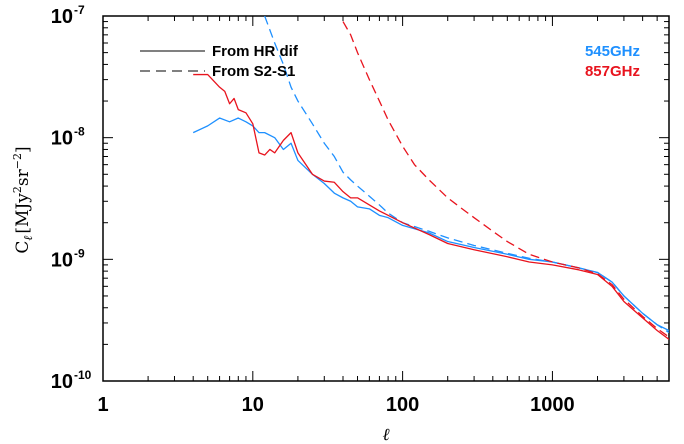 The image size is (684, 444). Describe the element at coordinates (612, 71) in the screenshot. I see `freq-label-857: 857GHz` at that location.